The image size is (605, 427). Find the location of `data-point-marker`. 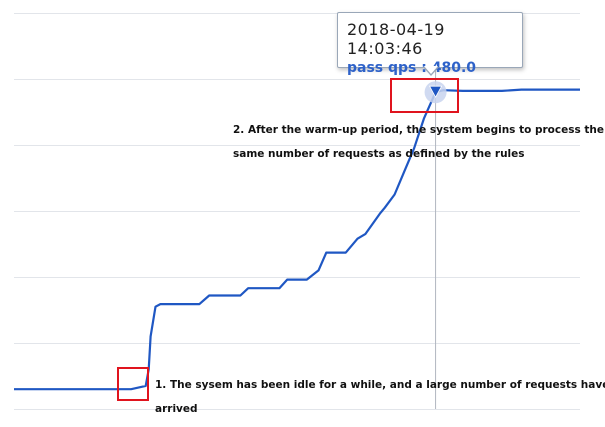

data-point-marker is located at coordinates (435, 92).